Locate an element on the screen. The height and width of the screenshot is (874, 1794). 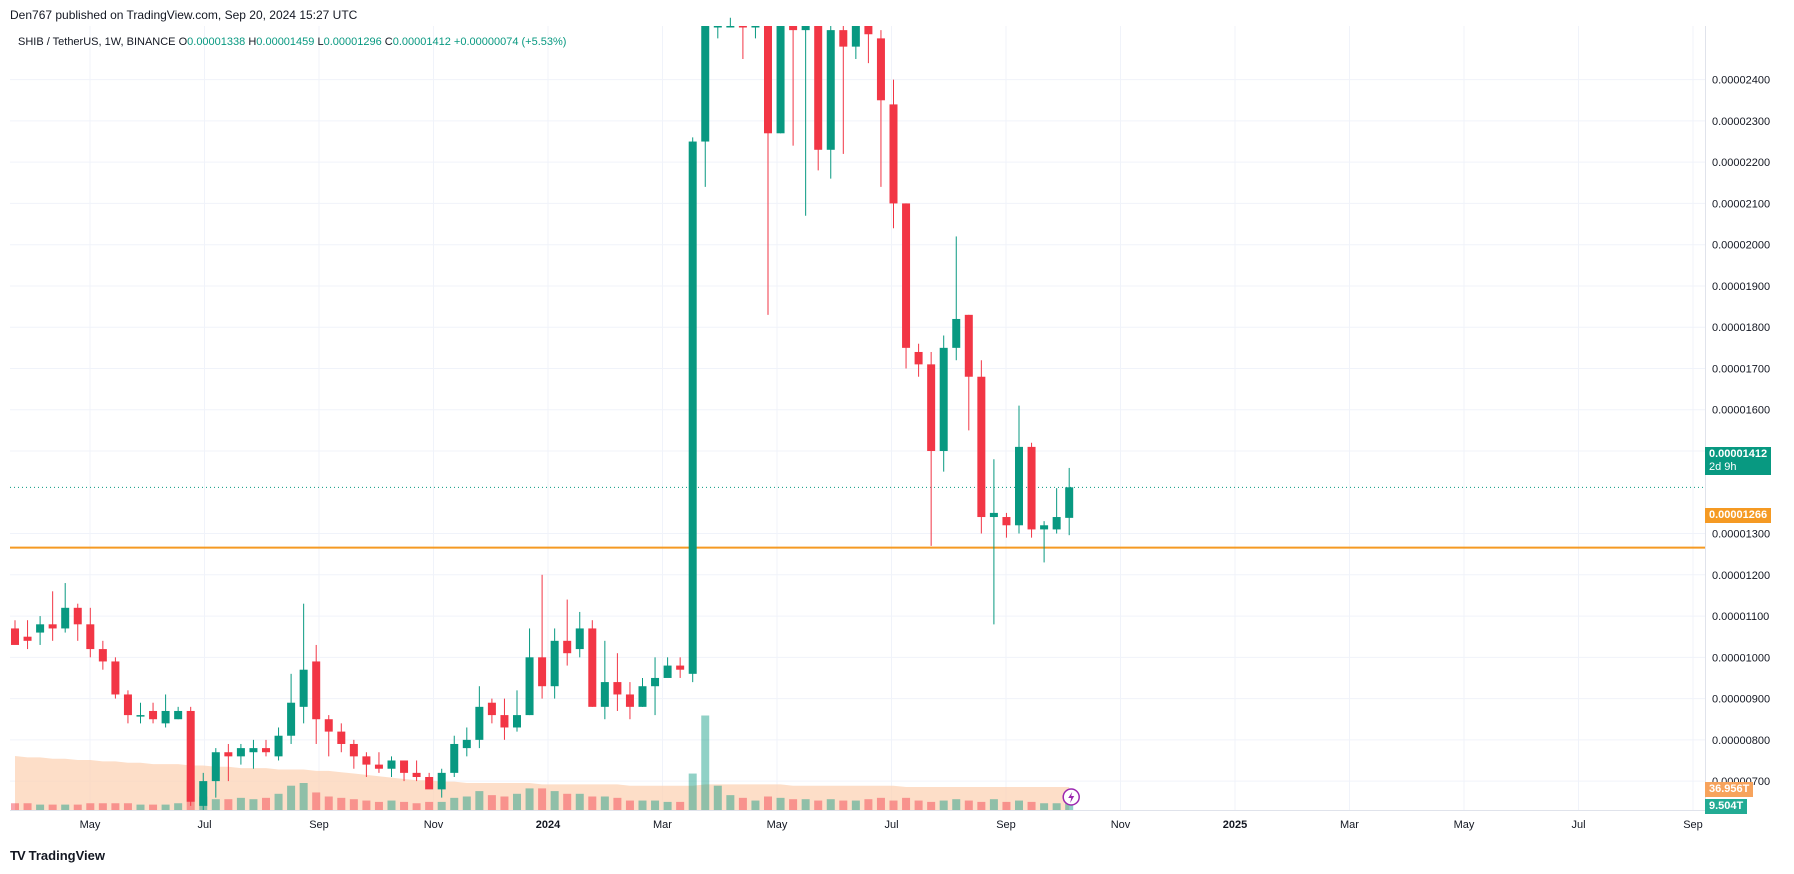
x-tick-label: May is located at coordinates (90, 825).